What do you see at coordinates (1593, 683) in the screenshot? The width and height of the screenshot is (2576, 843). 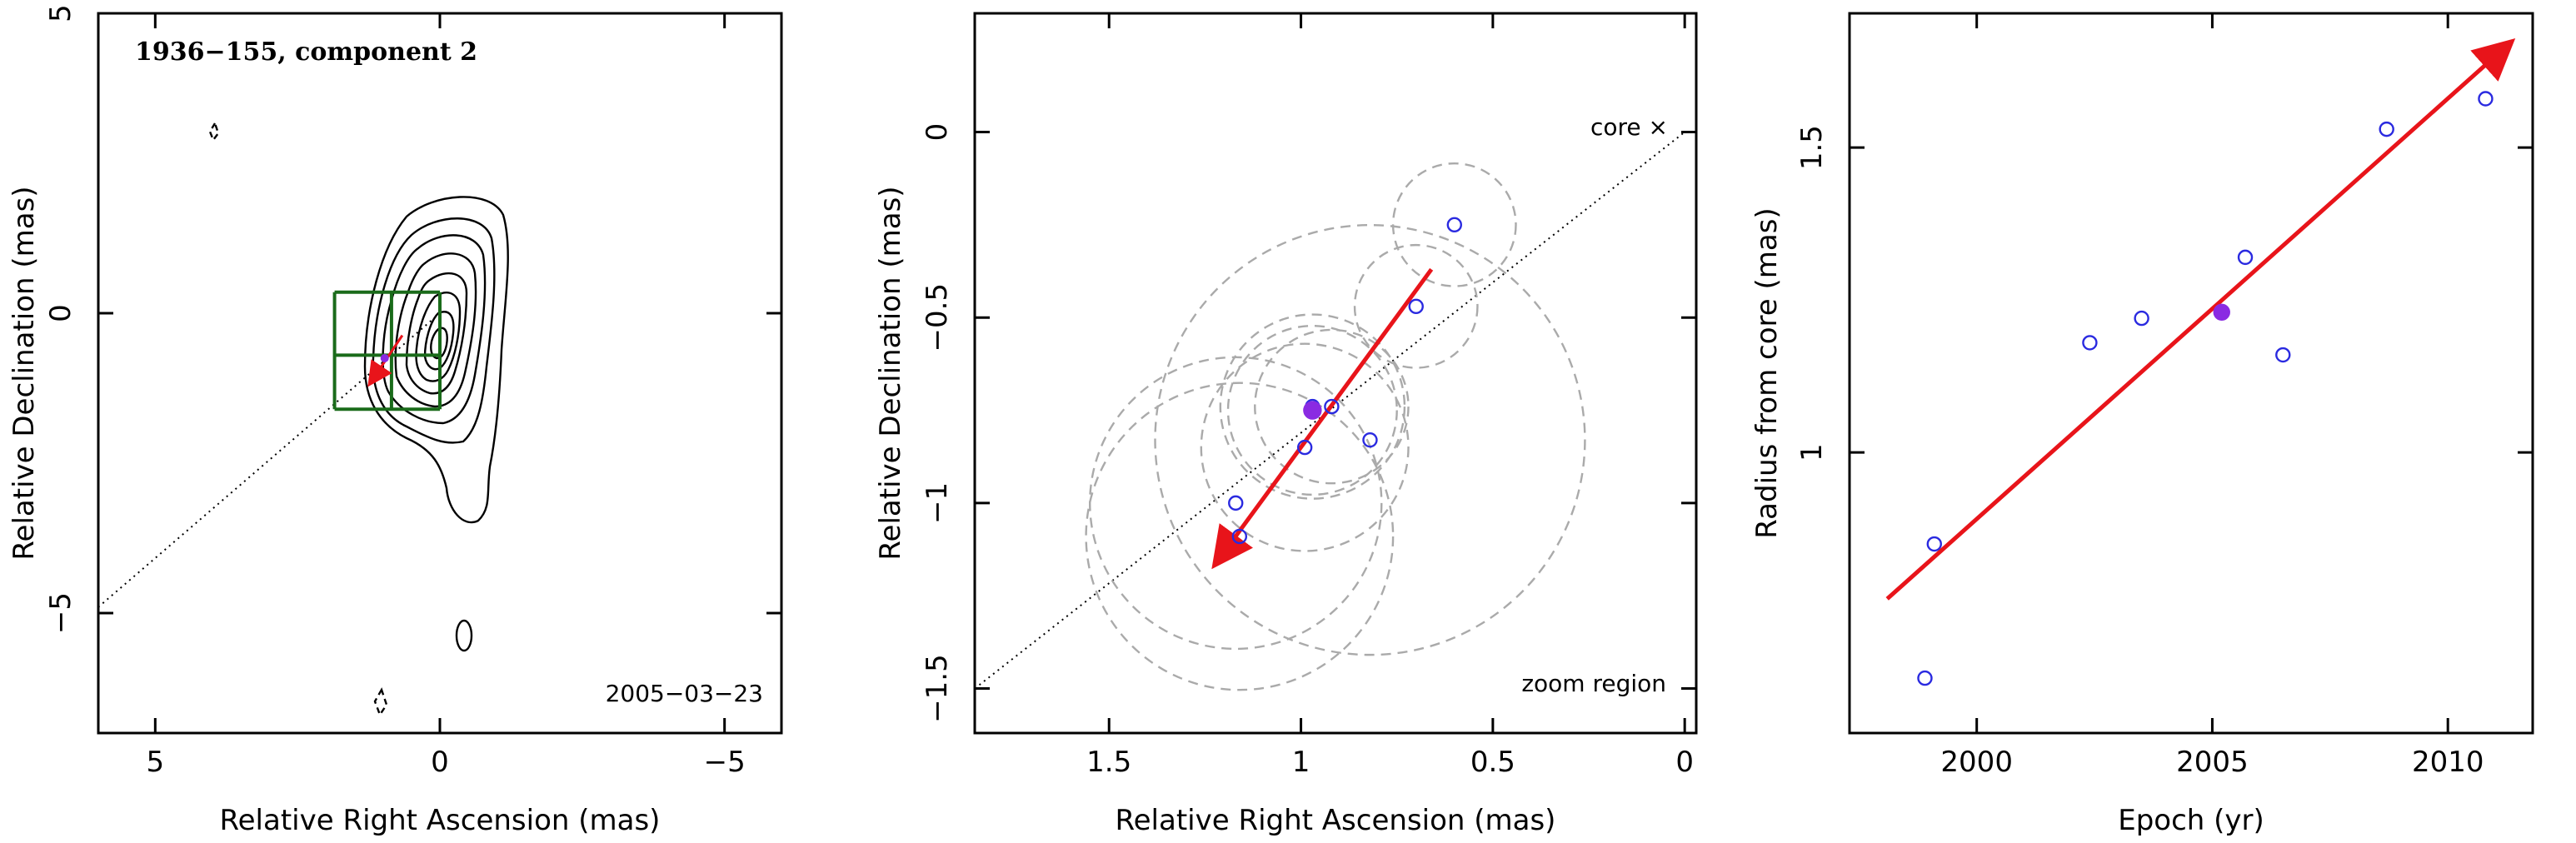 I see `zoom-region-label: zoom region` at bounding box center [1593, 683].